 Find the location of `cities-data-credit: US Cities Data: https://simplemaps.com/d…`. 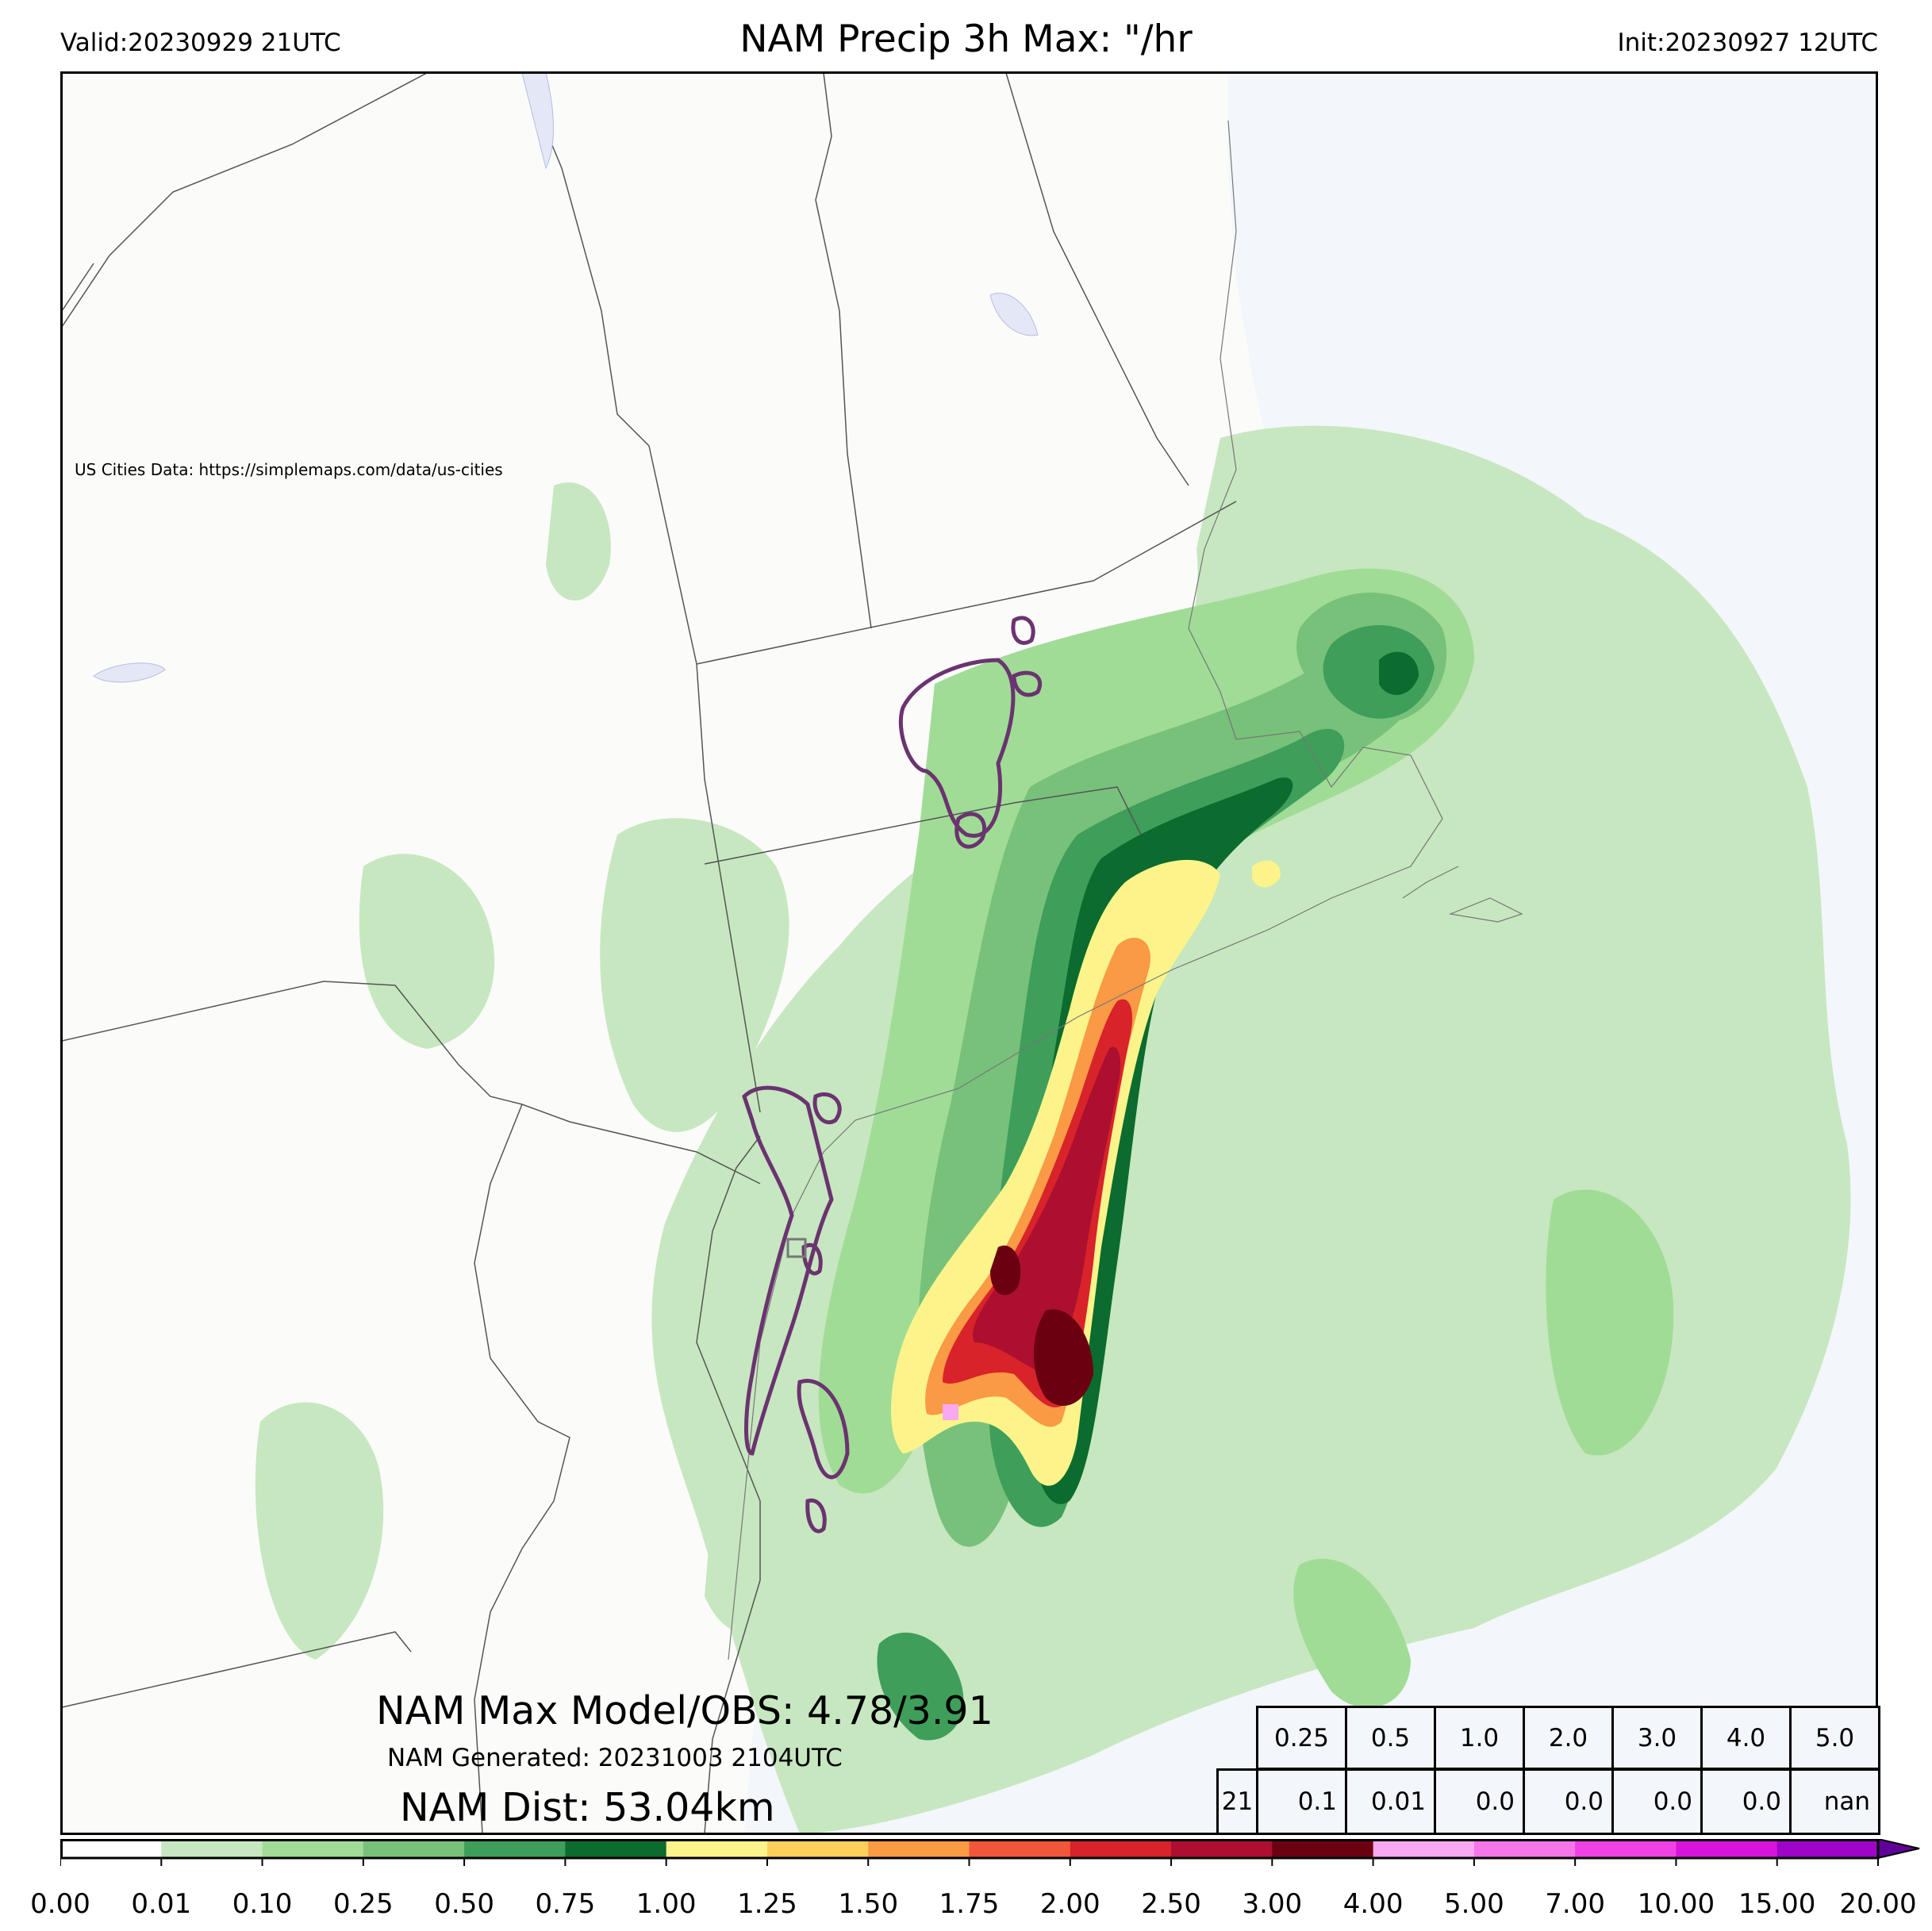

cities-data-credit: US Cities Data: https://simplemaps.com/d… is located at coordinates (289, 469).